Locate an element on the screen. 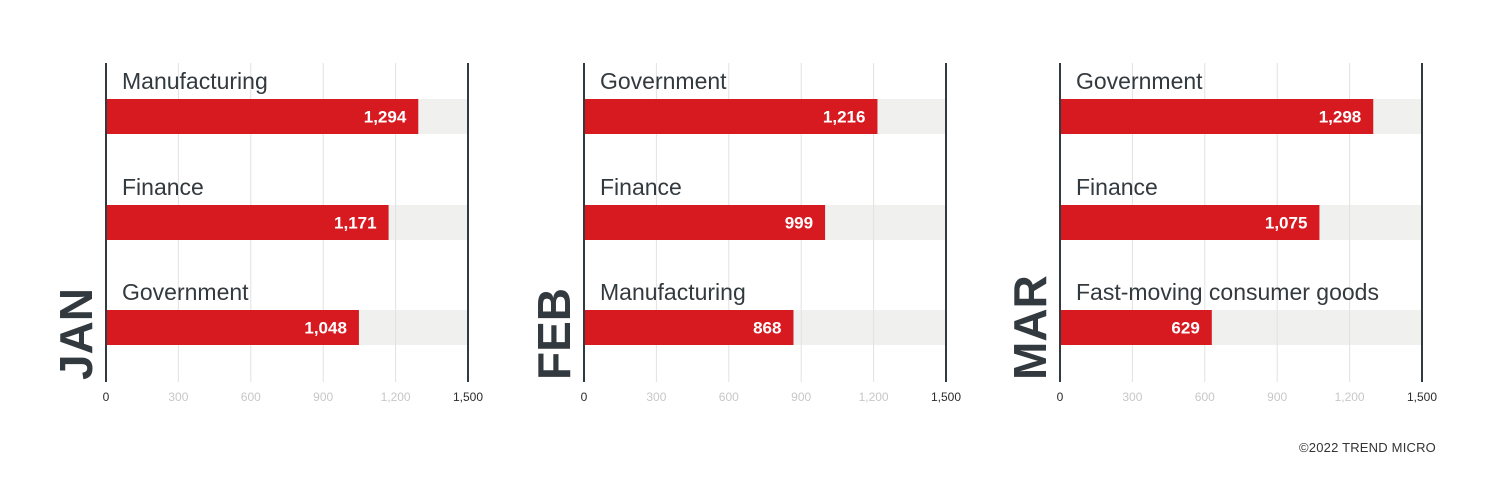 This screenshot has height=490, width=1500. value-label: 868 is located at coordinates (767, 328).